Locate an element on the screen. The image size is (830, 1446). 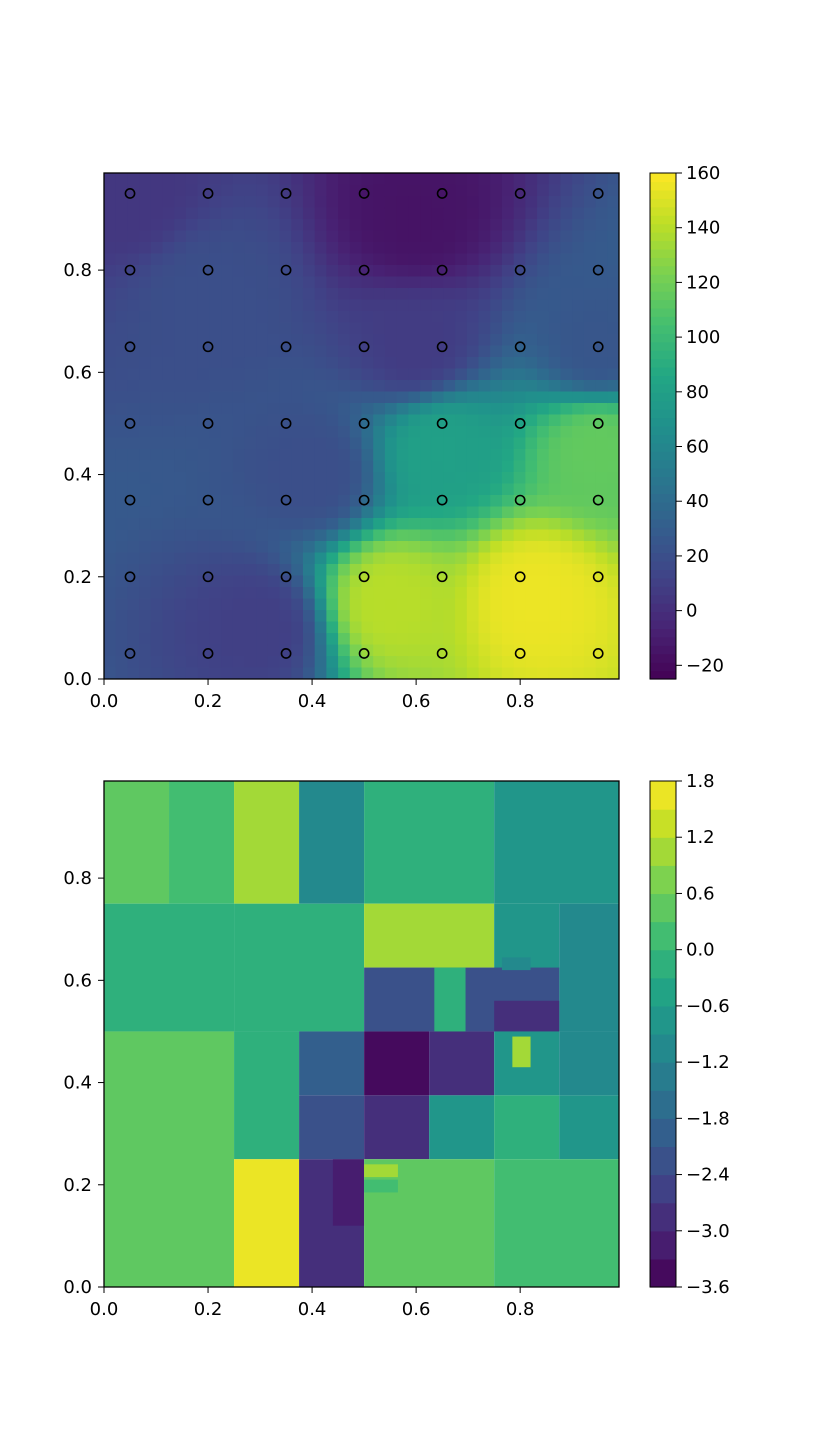
colorbar-tick-label: −2.4 is located at coordinates (708, 1175).